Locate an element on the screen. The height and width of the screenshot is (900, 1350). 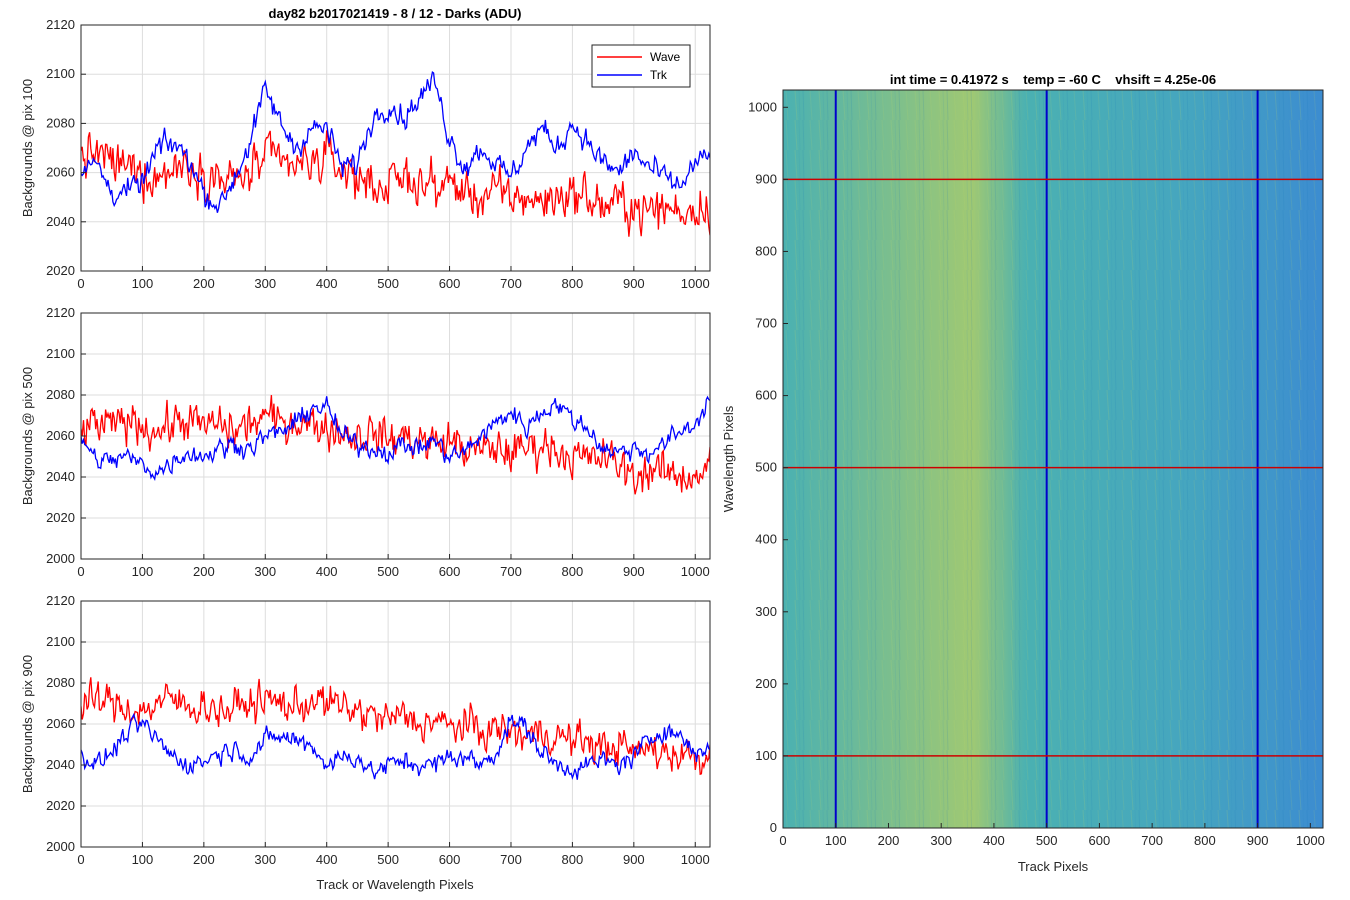
tick-label-y: 700 is located at coordinates (766, 323).